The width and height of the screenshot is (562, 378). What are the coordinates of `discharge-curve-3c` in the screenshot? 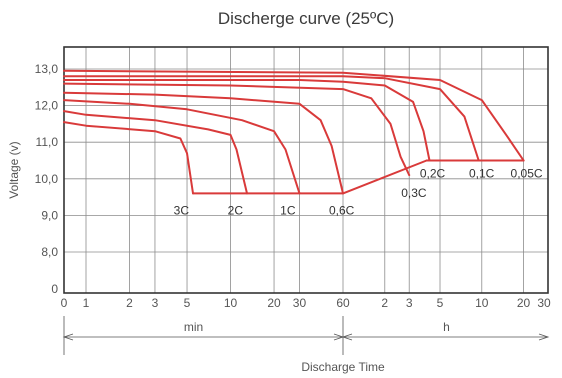 It's located at (128, 158).